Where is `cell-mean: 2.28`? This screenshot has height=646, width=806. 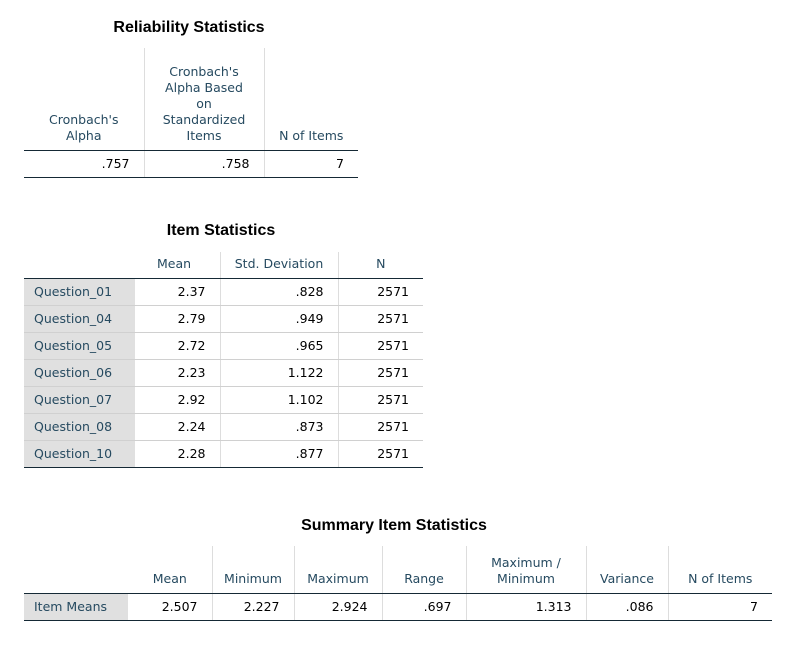
cell-mean: 2.28 is located at coordinates (177, 454).